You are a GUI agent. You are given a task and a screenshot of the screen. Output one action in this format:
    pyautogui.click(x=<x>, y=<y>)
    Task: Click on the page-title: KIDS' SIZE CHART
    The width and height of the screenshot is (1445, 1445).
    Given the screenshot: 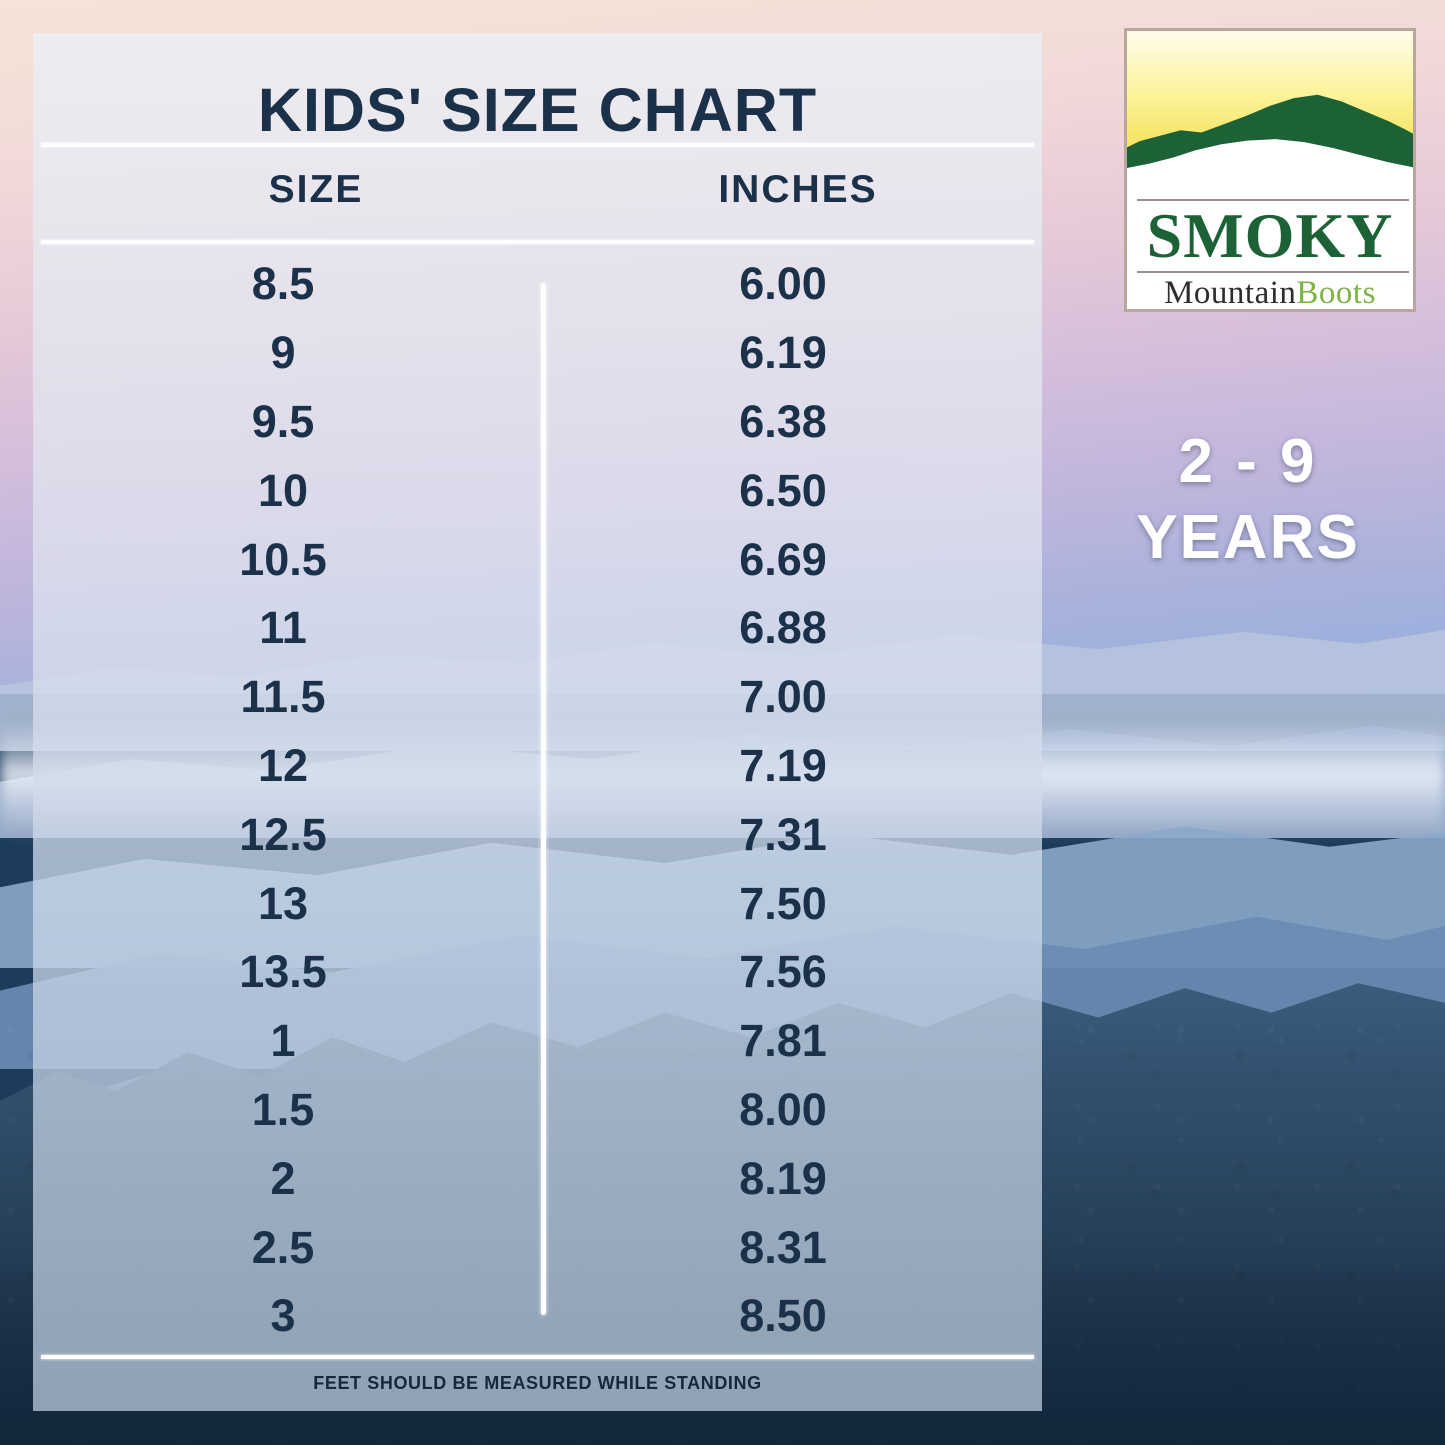 What is the action you would take?
    pyautogui.click(x=537, y=110)
    